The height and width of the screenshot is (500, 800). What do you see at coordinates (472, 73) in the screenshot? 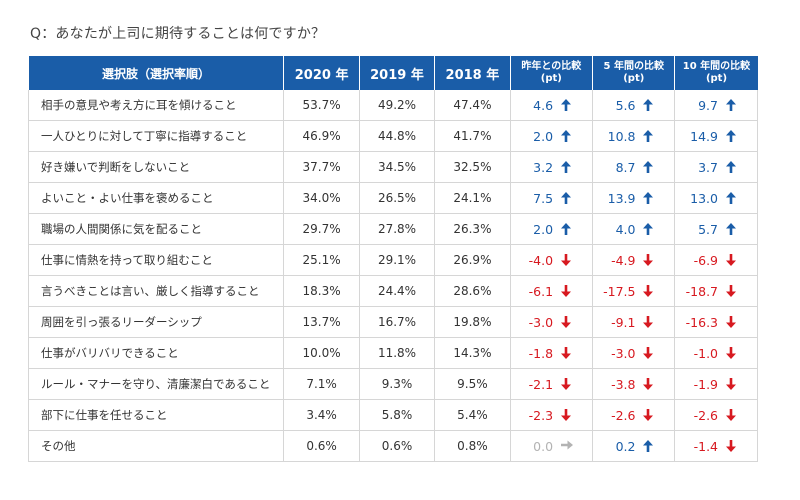
I see `header-year-2018: 2018 年` at bounding box center [472, 73].